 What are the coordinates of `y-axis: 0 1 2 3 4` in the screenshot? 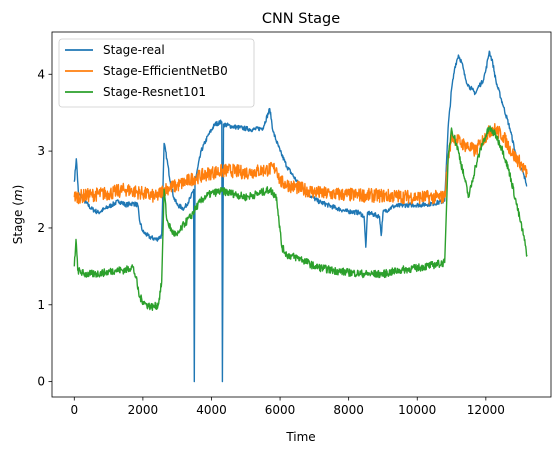 It's located at (44, 228).